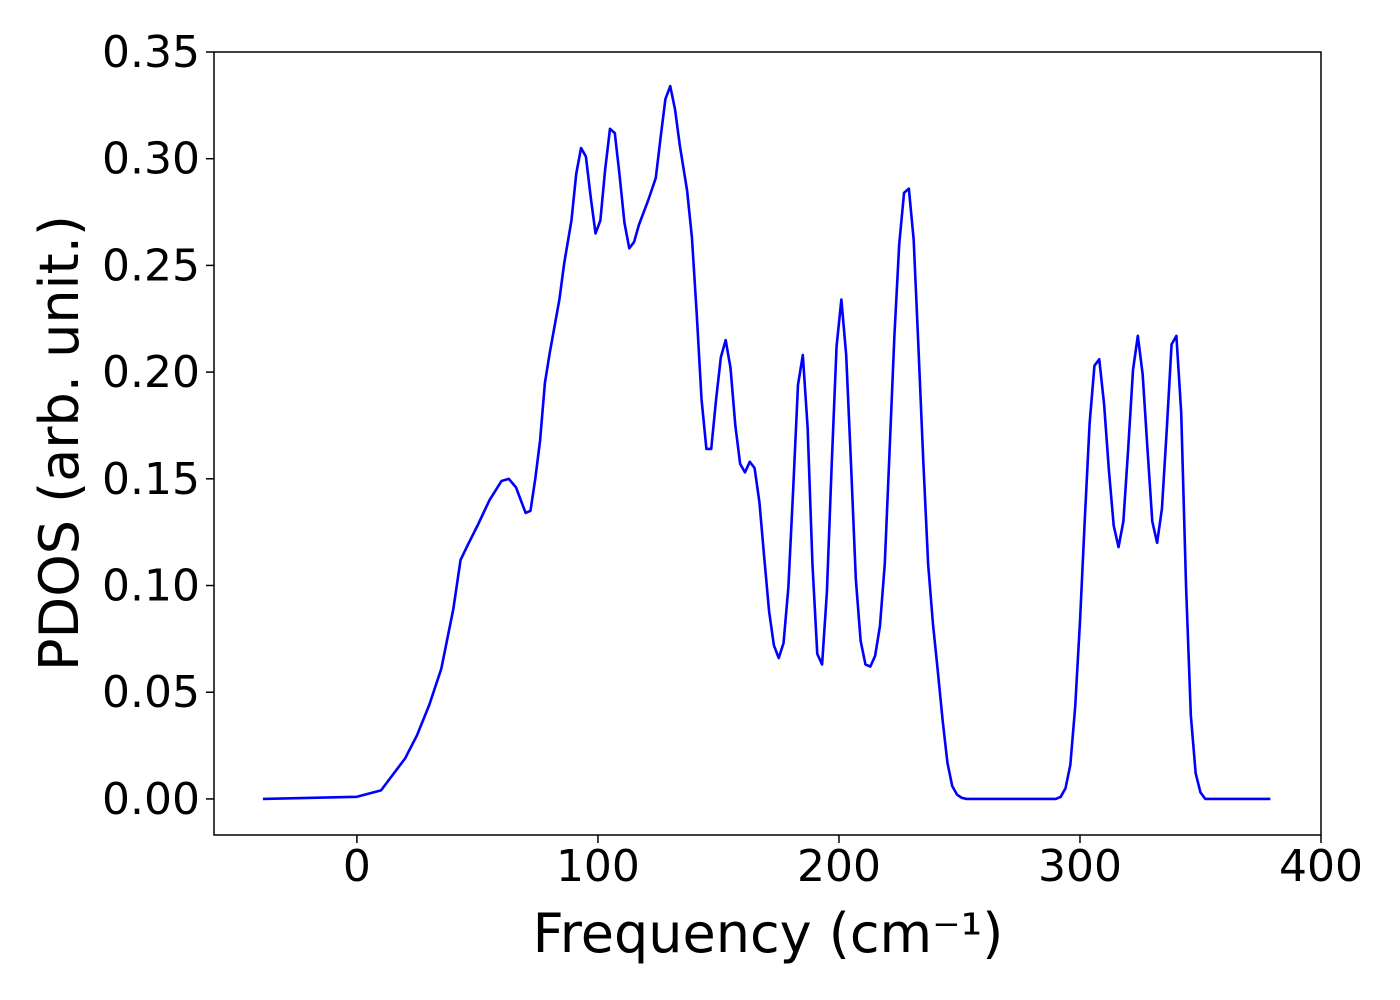 The image size is (1400, 1000). I want to click on x-tick-label: 300, so click(1080, 866).